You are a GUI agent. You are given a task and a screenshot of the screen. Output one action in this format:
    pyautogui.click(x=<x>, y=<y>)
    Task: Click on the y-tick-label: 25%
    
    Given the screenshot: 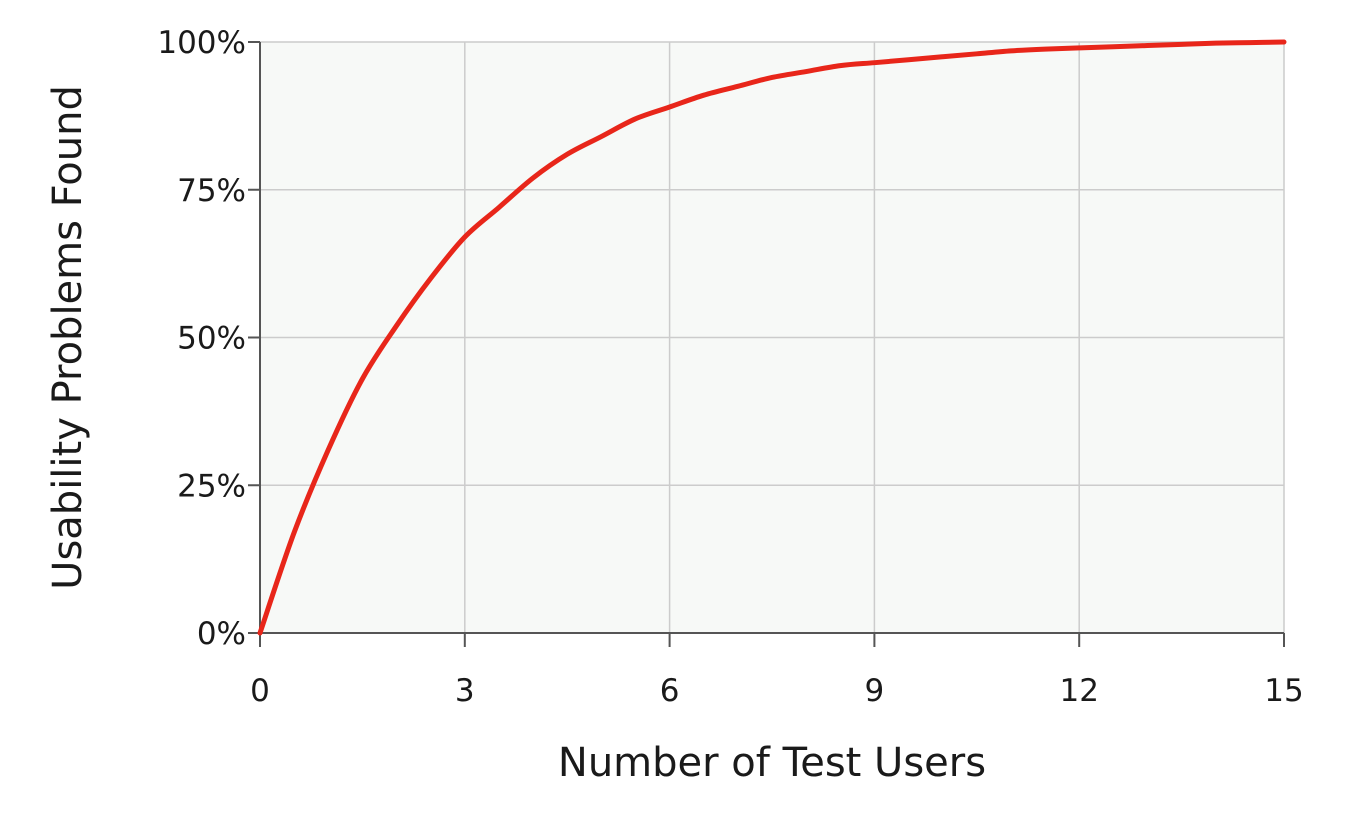 What is the action you would take?
    pyautogui.click(x=211, y=486)
    